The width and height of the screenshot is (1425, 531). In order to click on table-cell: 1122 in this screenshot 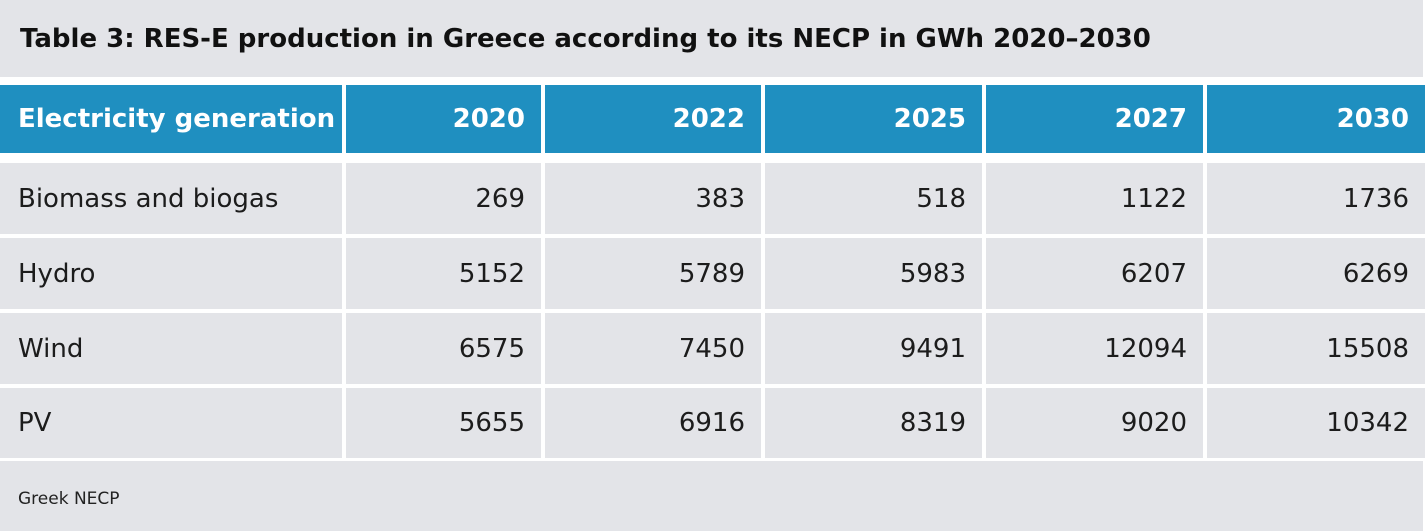, I will do `click(1094, 198)`.